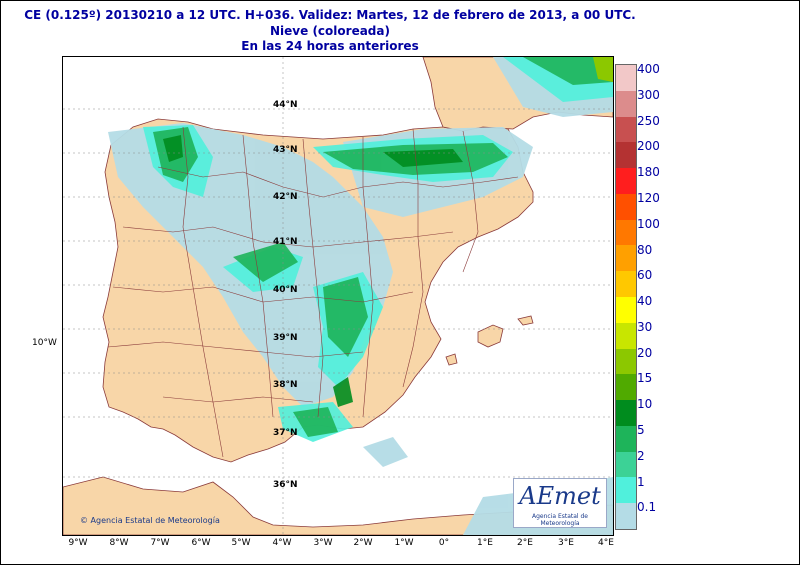 The width and height of the screenshot is (800, 565). Describe the element at coordinates (285, 385) in the screenshot. I see `lat-label-38n: 38°N` at that location.